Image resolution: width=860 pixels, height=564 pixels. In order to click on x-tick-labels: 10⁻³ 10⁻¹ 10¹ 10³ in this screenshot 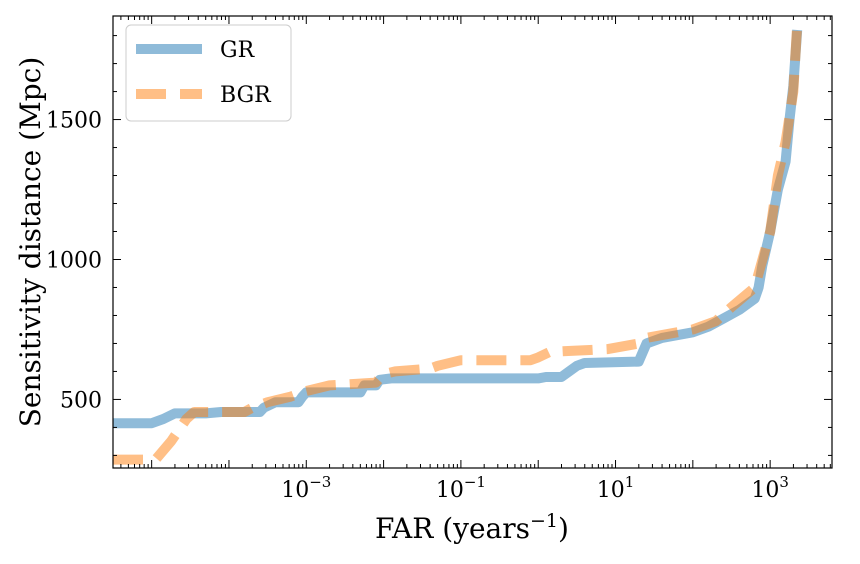, I will do `click(535, 488)`.